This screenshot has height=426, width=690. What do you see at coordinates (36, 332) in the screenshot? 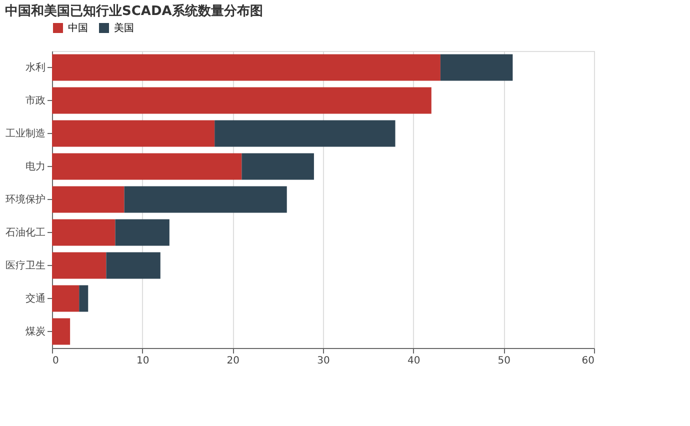
I see `y-tick-label: 煤炭` at bounding box center [36, 332].